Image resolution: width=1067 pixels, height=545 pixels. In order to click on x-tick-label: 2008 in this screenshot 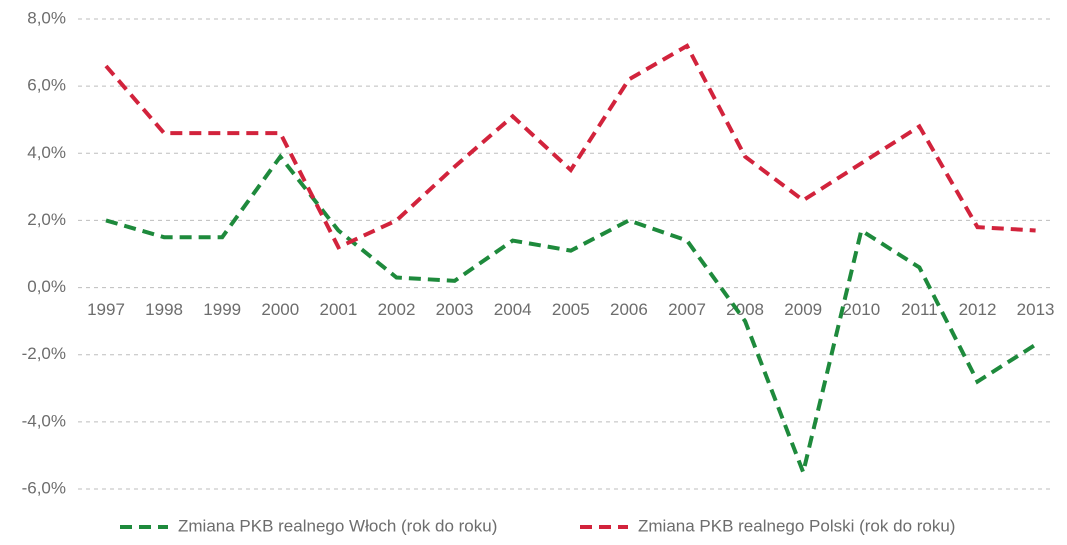, I will do `click(745, 309)`.